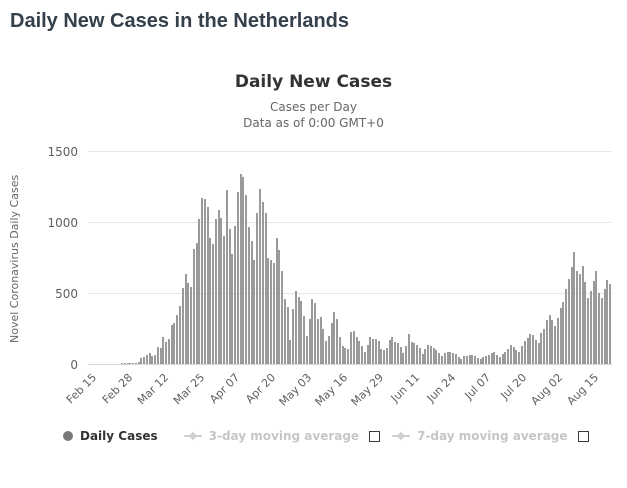  What do you see at coordinates (271, 436) in the screenshot?
I see `legend-item-3day-moving-average: 3-day moving average` at bounding box center [271, 436].